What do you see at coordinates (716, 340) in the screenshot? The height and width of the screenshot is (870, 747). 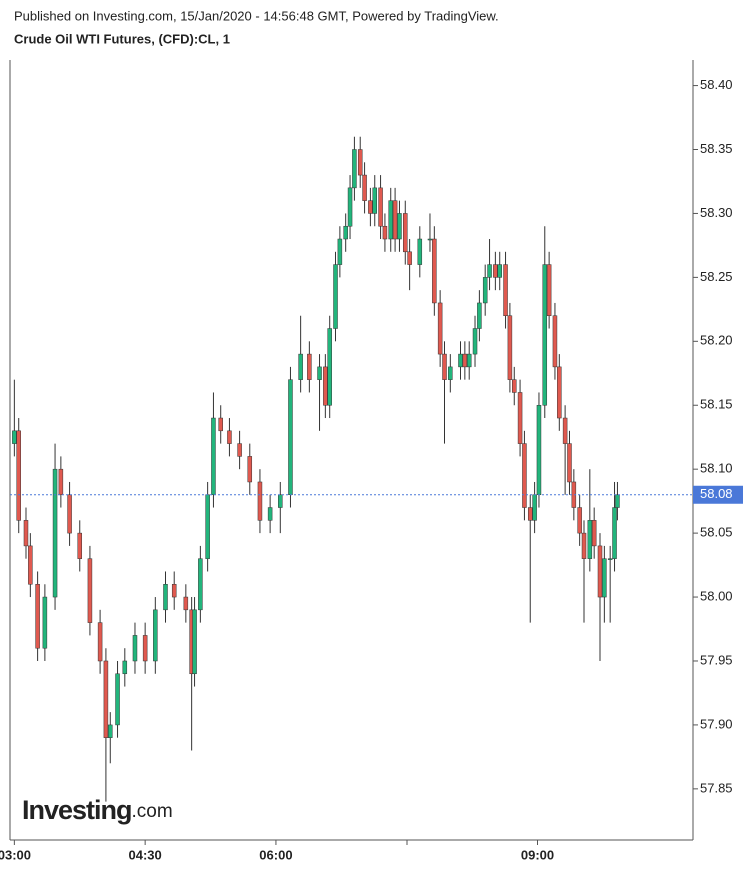 I see `y-tick-label: 58.20` at bounding box center [716, 340].